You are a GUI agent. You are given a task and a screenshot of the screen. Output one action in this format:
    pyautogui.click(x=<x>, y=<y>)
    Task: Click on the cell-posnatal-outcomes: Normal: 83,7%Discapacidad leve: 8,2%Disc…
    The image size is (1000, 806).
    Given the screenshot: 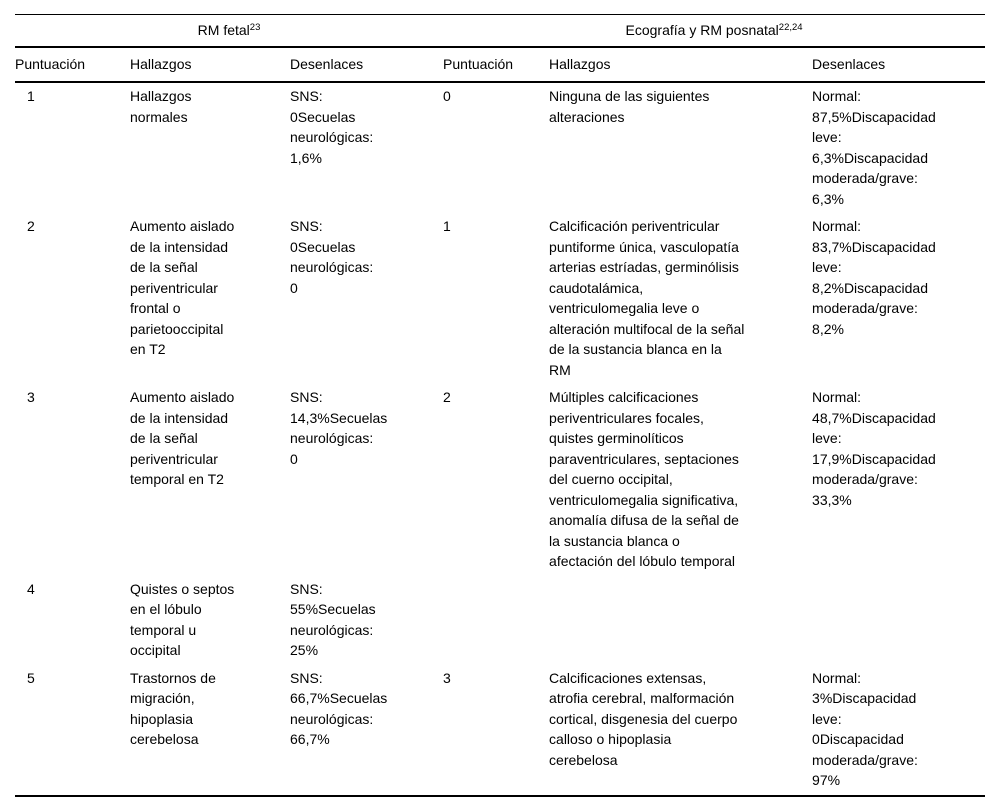 What is the action you would take?
    pyautogui.click(x=874, y=277)
    